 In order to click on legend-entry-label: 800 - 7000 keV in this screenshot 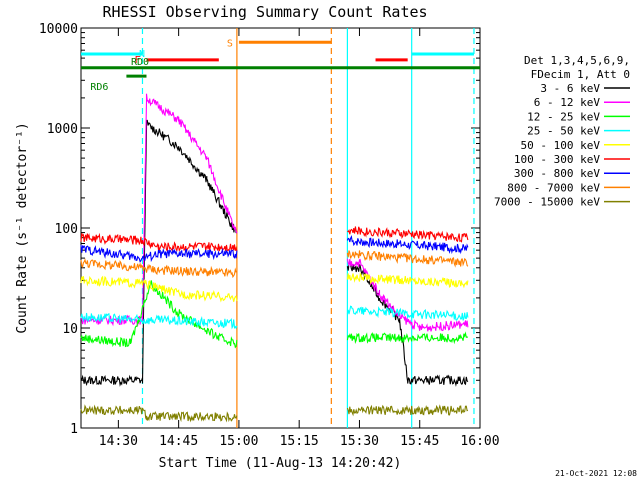, I will do `click(553, 187)`.